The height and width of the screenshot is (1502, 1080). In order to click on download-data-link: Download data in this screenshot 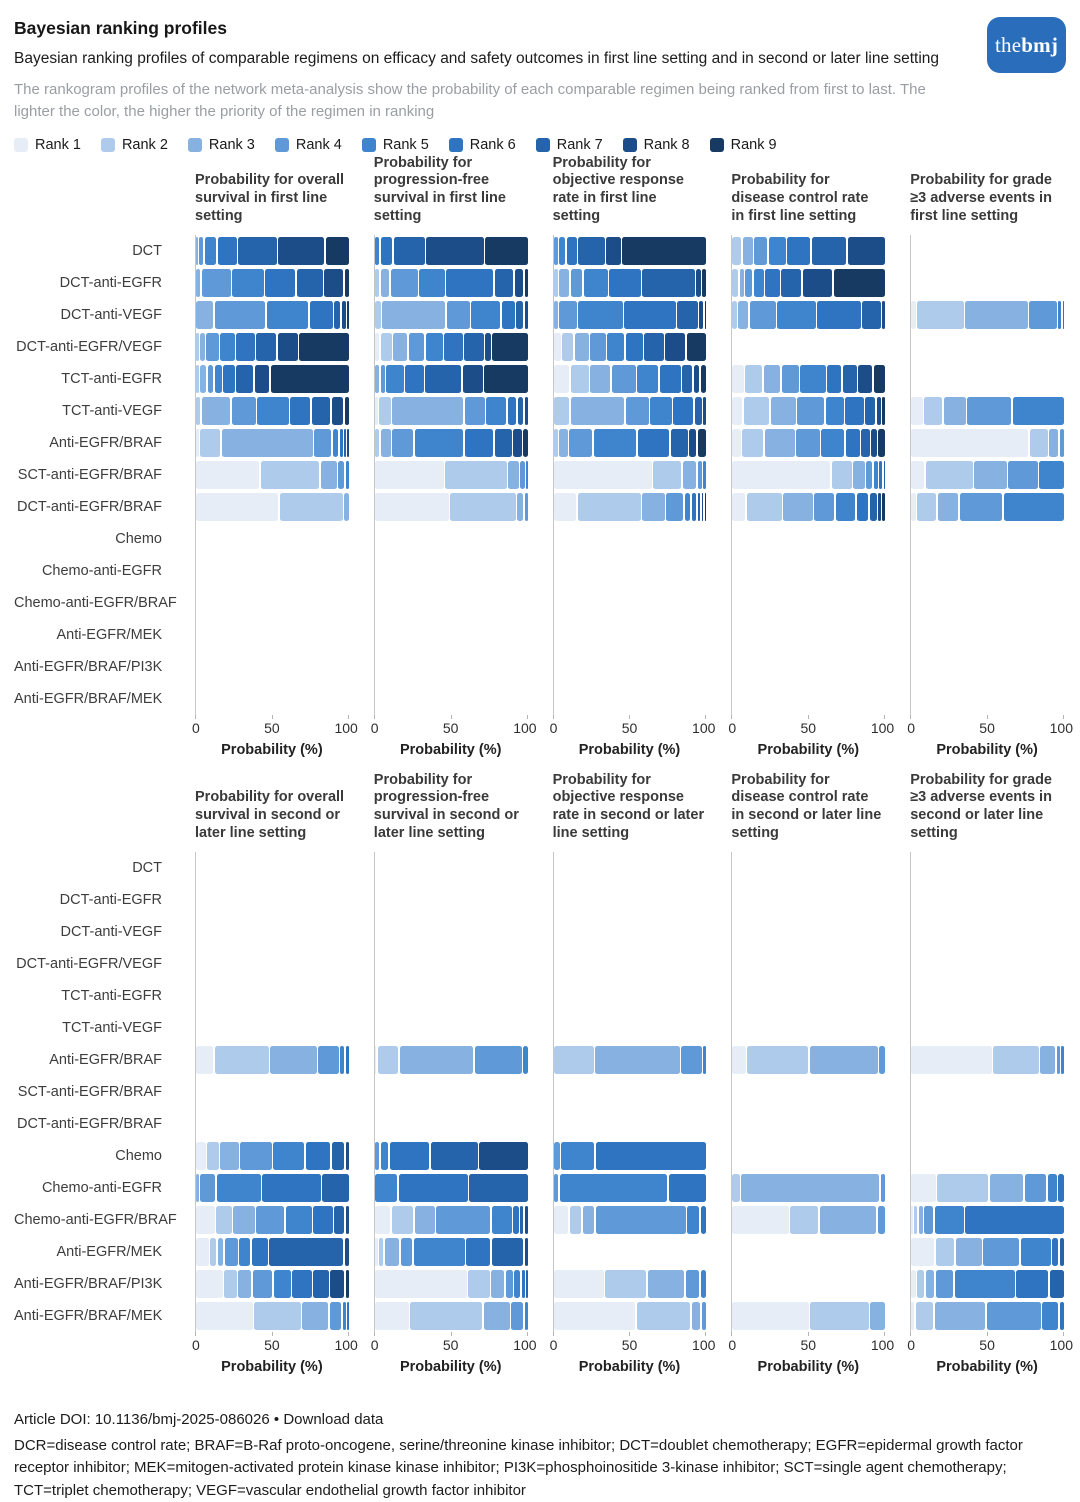, I will do `click(333, 1419)`.